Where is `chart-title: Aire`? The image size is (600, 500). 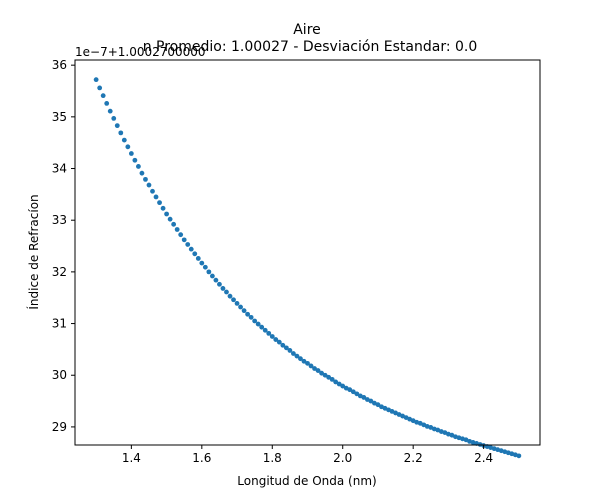 chart-title: Aire is located at coordinates (307, 30).